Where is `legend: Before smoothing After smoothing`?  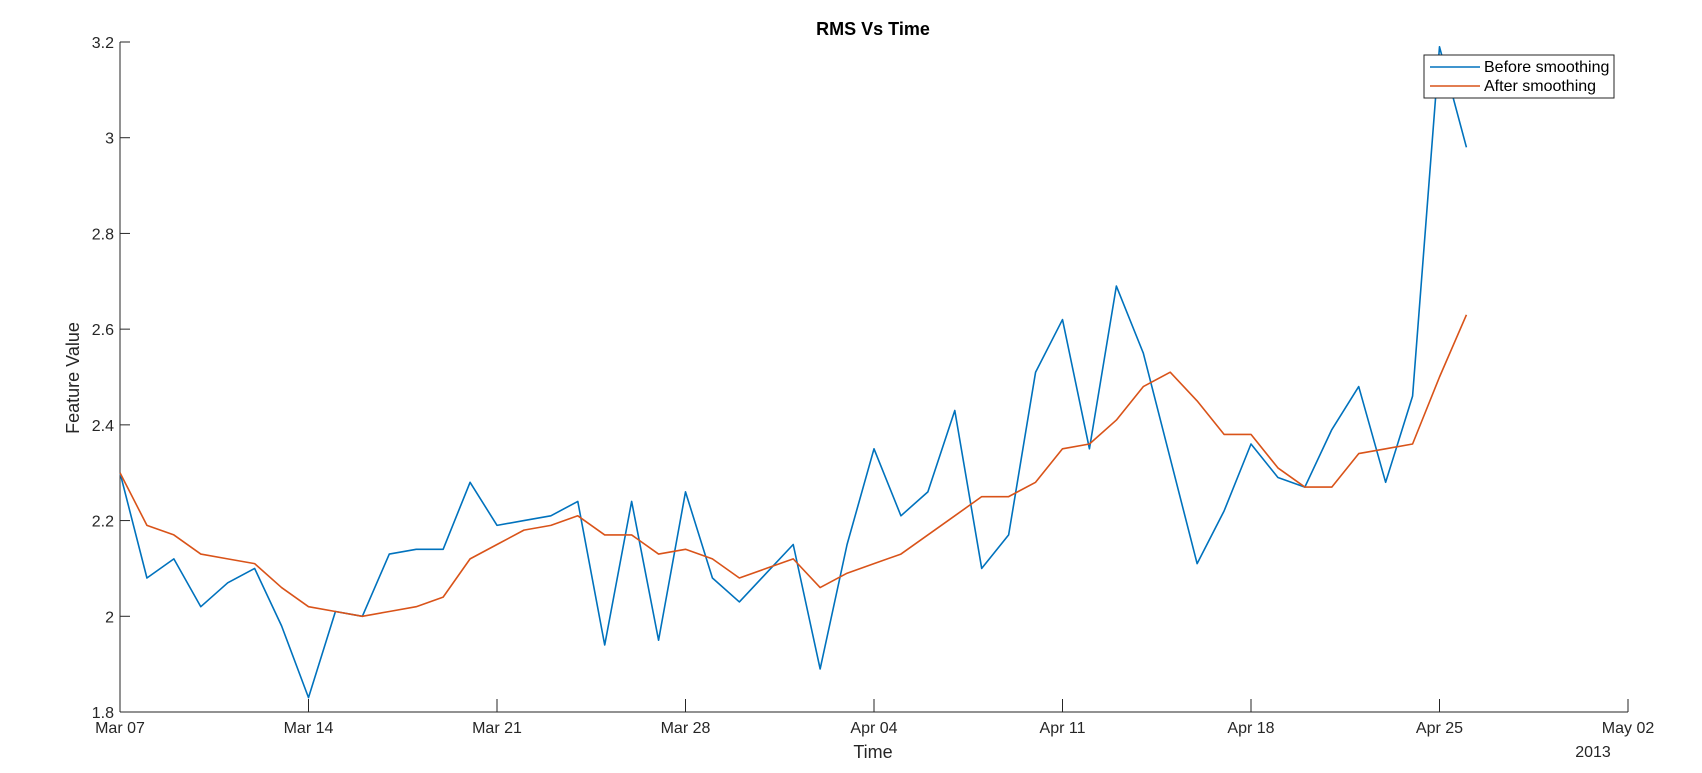 legend: Before smoothing After smoothing is located at coordinates (1519, 76).